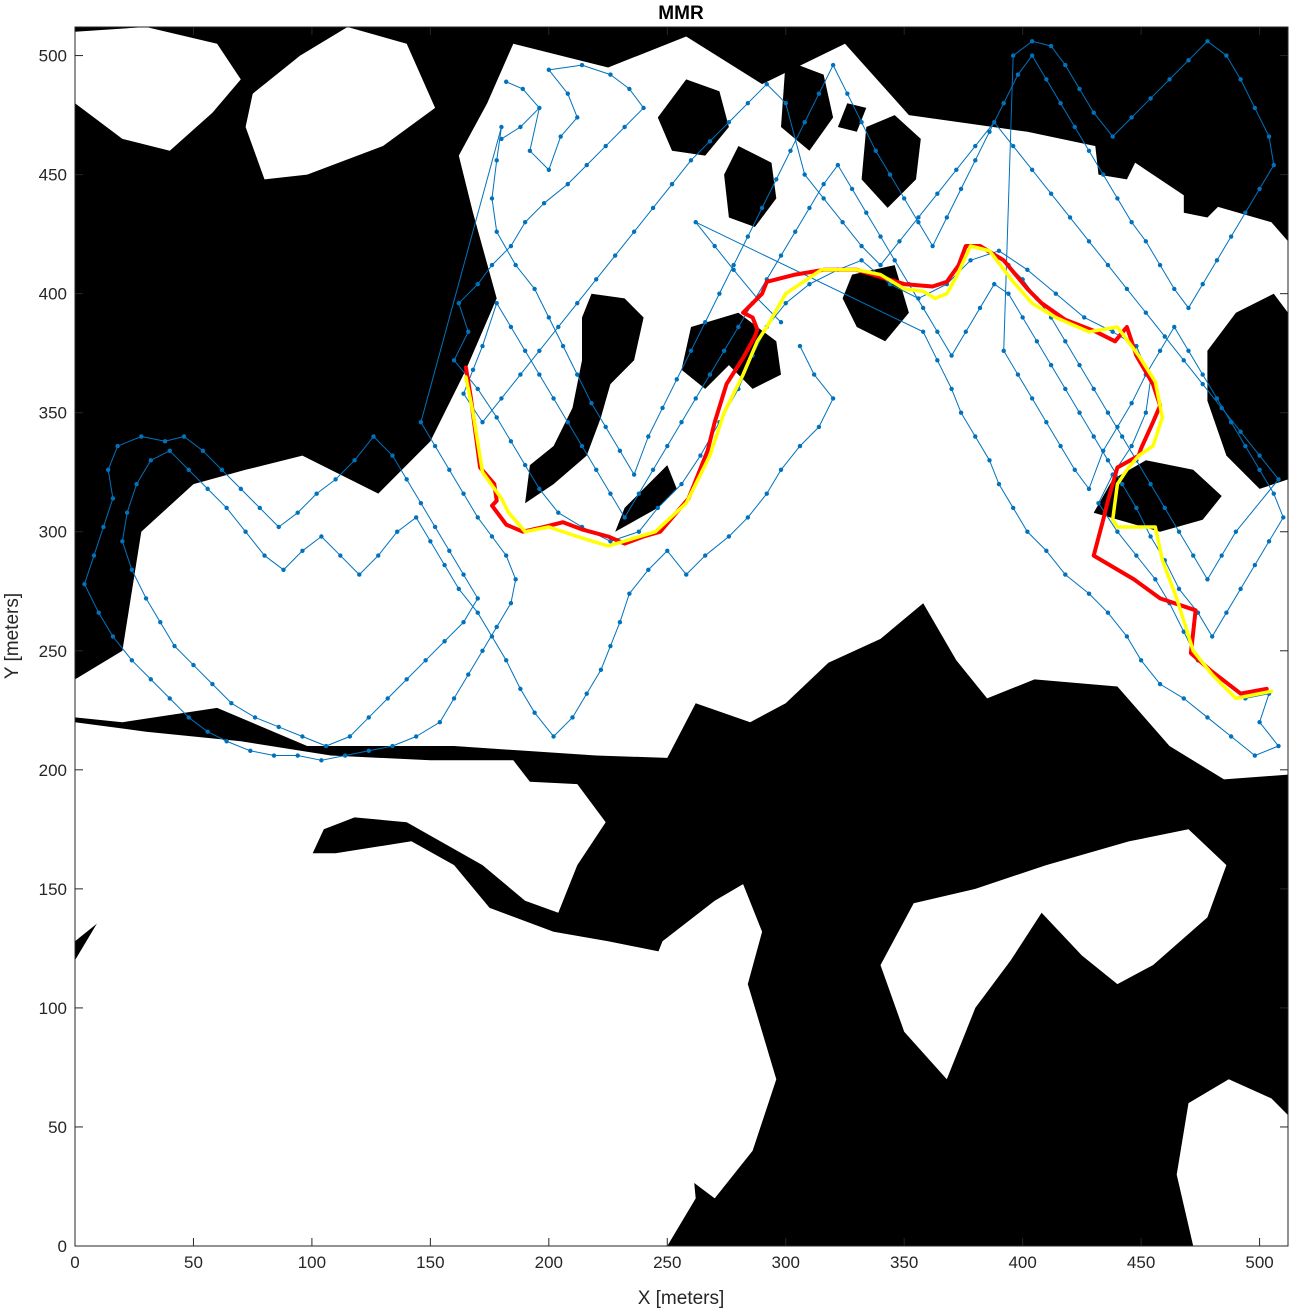 The image size is (1295, 1311). What do you see at coordinates (74, 1262) in the screenshot?
I see `x-tick-label: 0` at bounding box center [74, 1262].